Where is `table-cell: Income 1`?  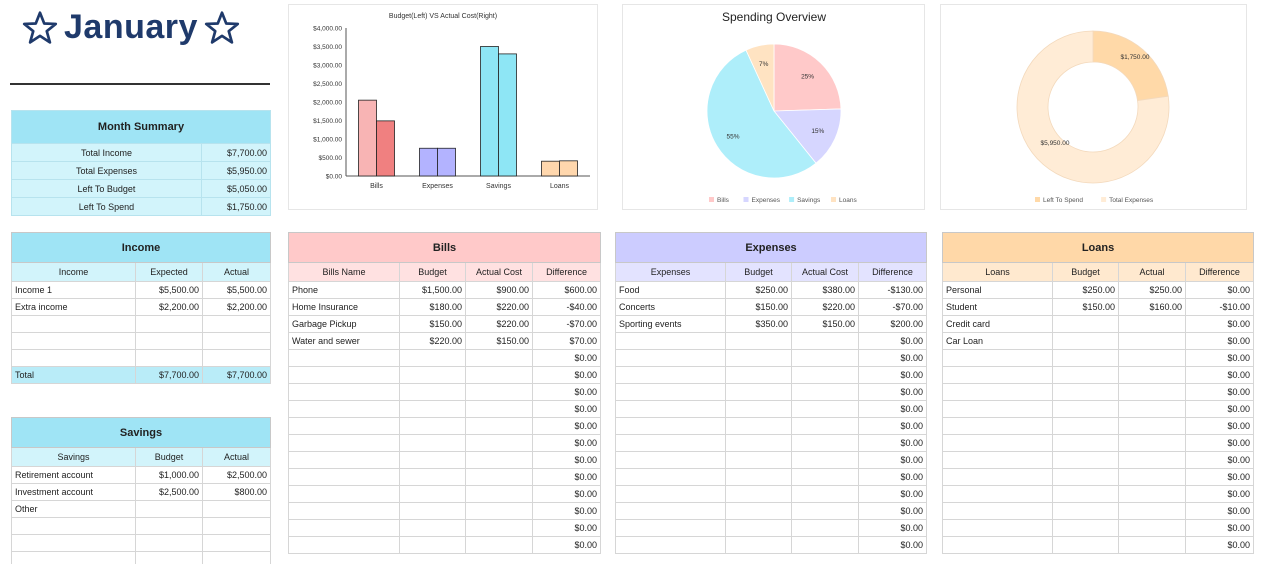
table-cell: Income 1 is located at coordinates (73, 290).